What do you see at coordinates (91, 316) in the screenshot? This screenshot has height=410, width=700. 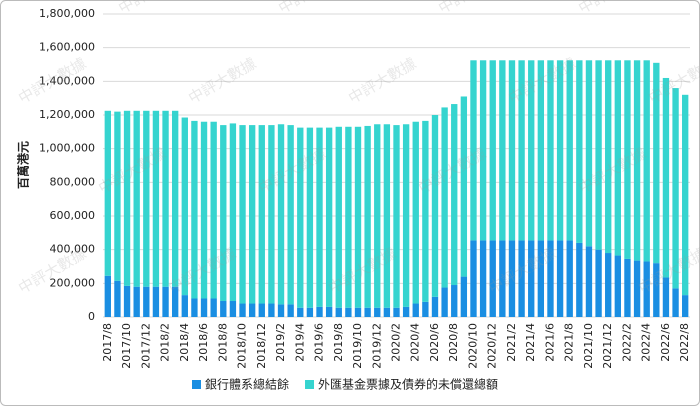 I see `y-tick-label: 0` at bounding box center [91, 316].